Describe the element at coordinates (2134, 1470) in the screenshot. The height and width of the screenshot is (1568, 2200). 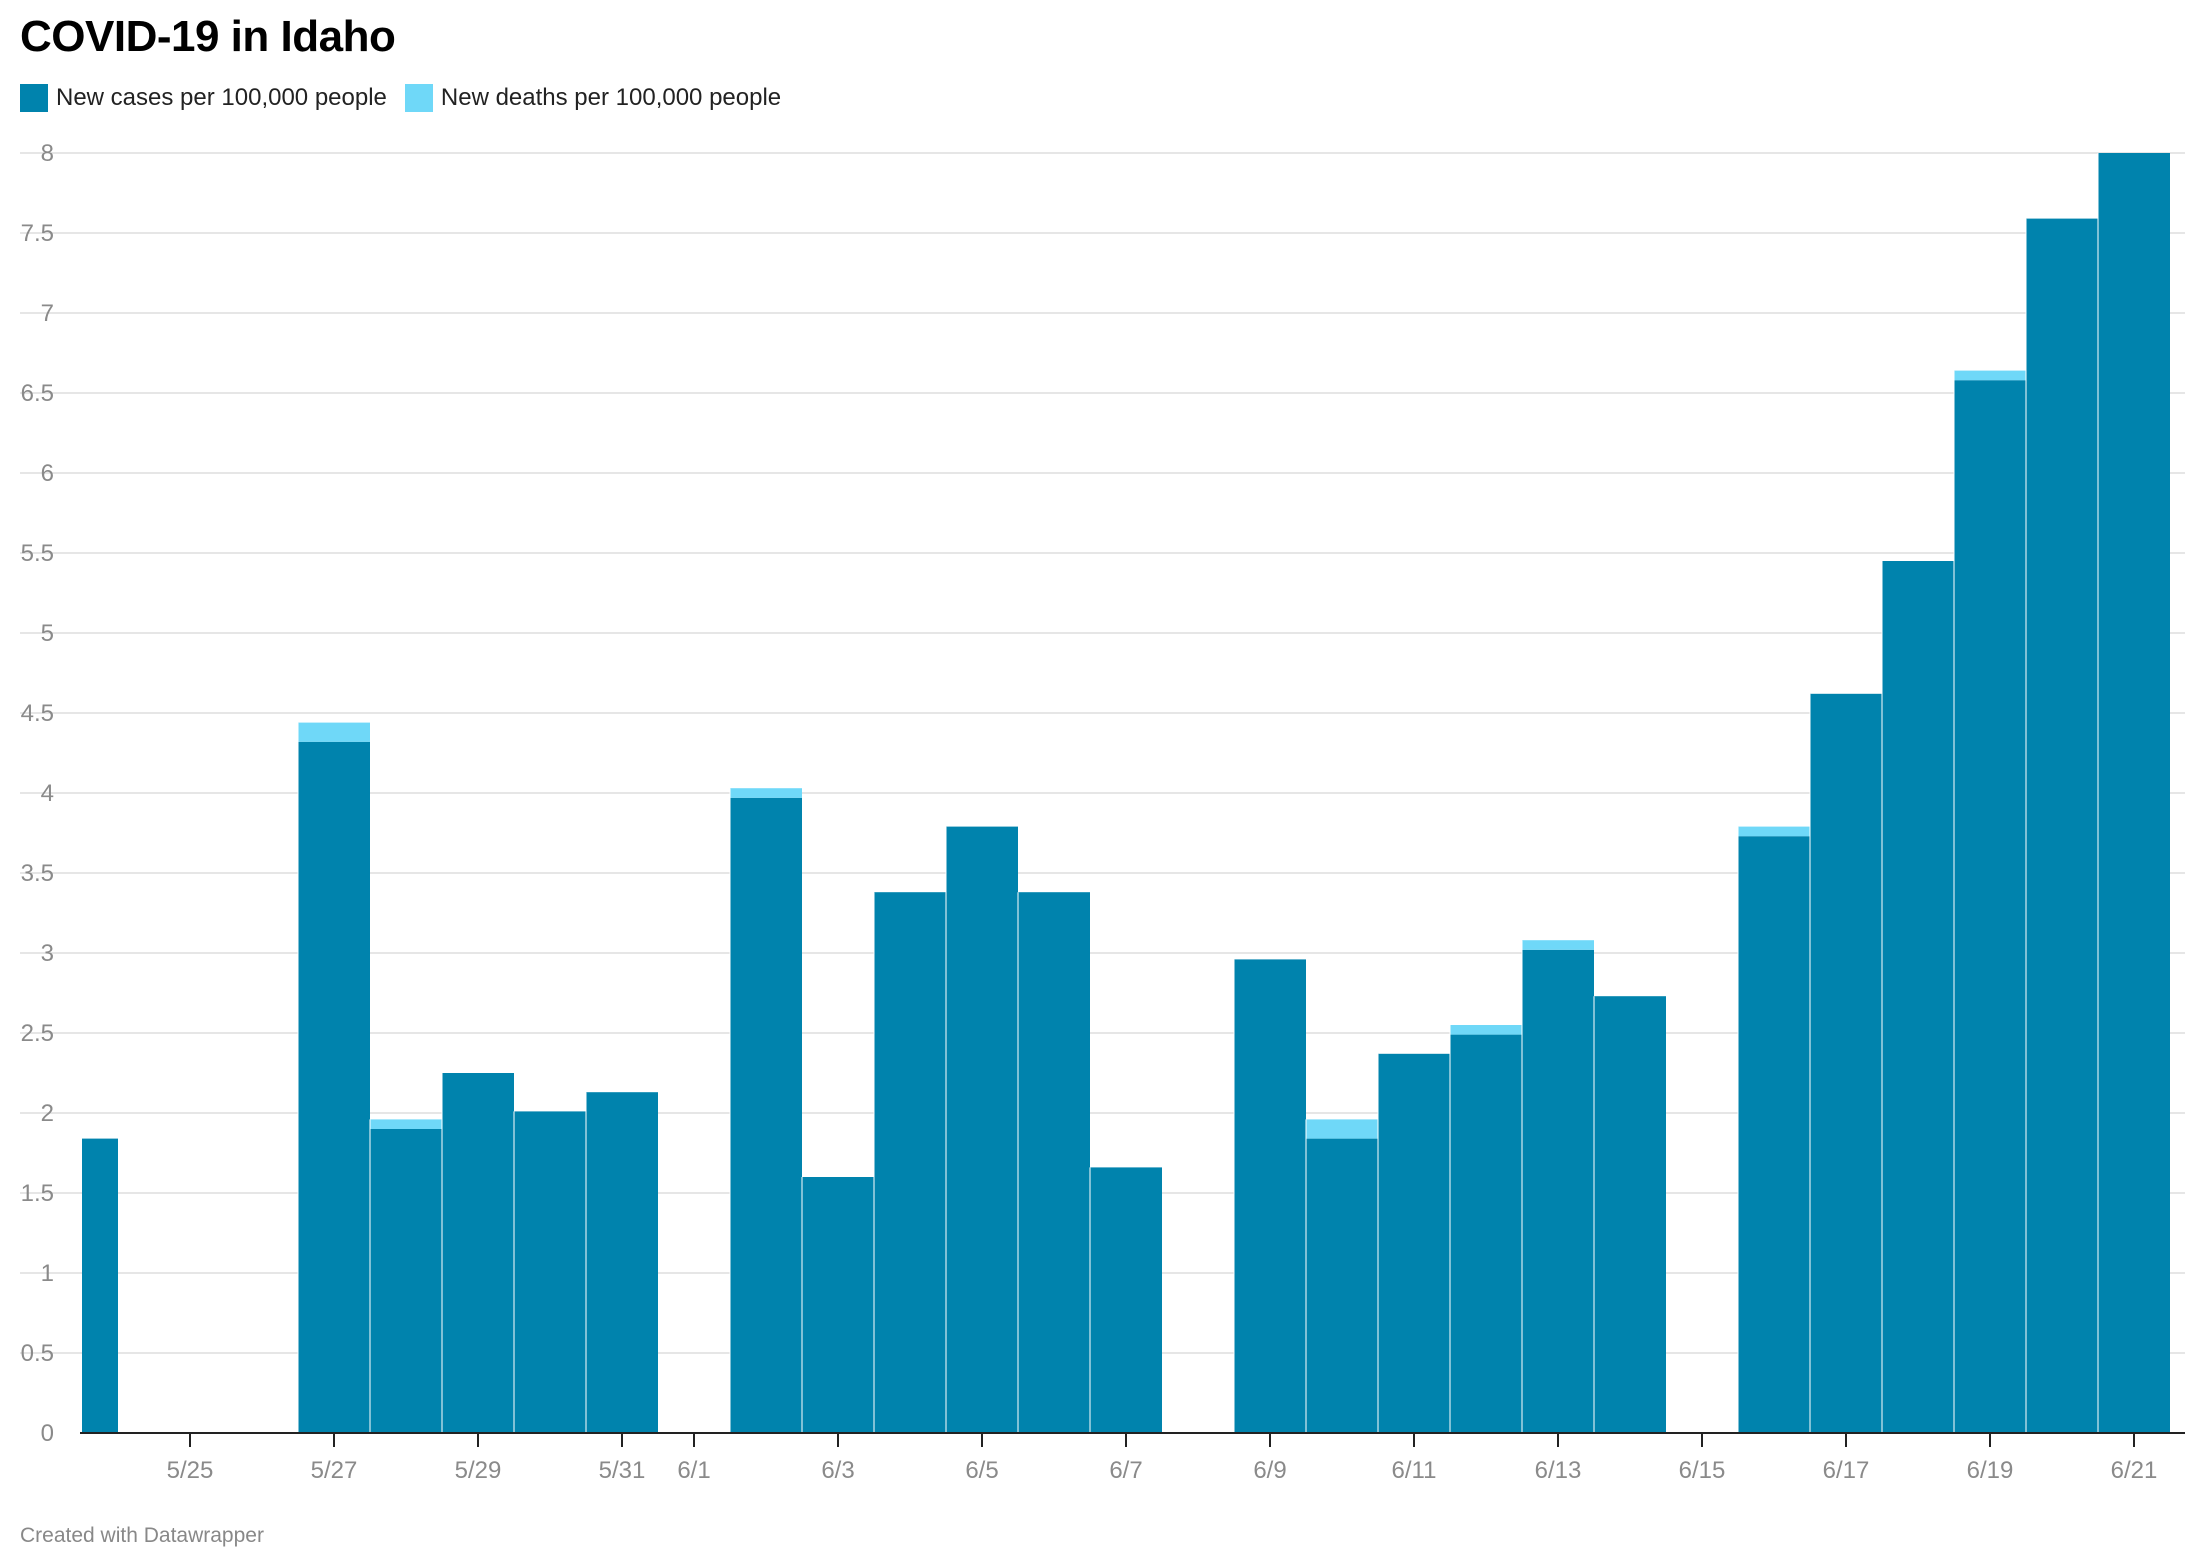
I see `x-tick-label: 6/21` at that location.